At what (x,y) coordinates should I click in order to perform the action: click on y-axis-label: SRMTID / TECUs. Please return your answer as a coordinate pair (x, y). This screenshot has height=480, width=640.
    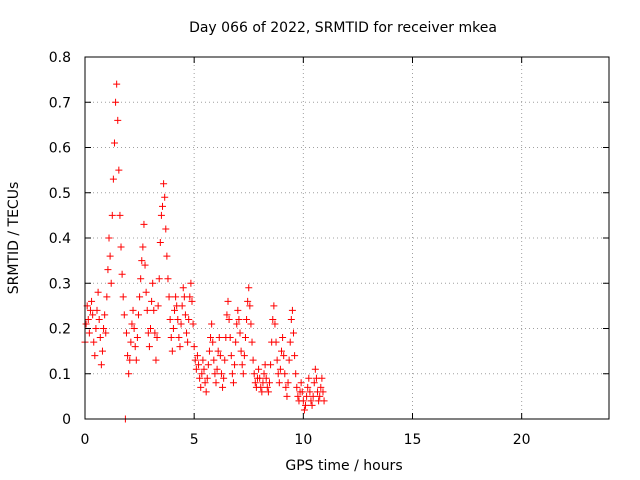
    Looking at the image, I should click on (14, 238).